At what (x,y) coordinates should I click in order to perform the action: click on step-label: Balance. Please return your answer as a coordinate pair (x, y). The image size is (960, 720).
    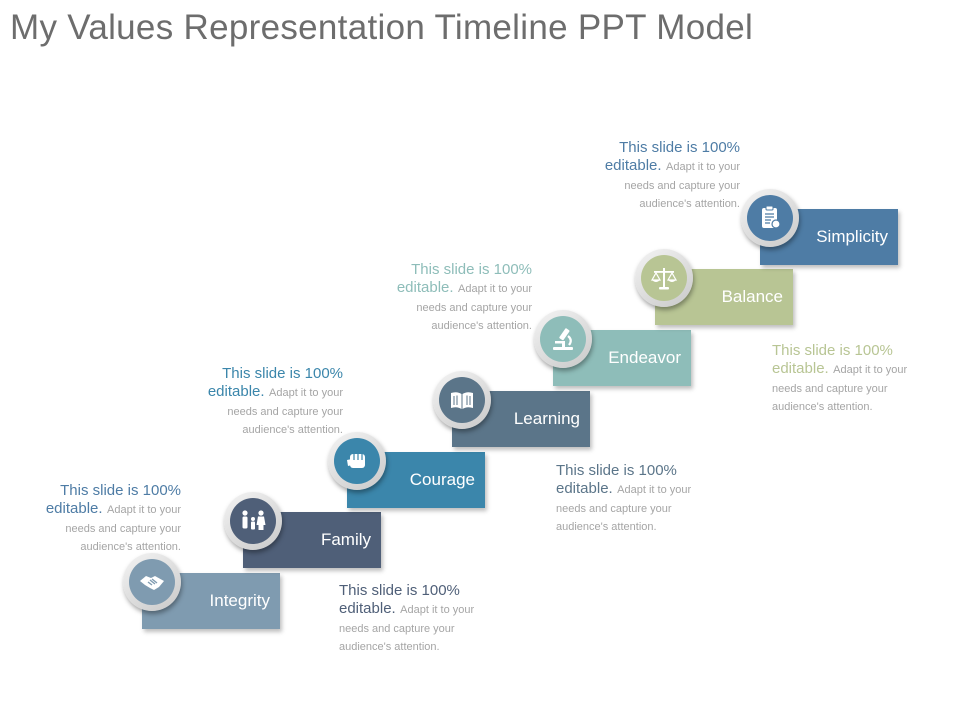
    Looking at the image, I should click on (752, 296).